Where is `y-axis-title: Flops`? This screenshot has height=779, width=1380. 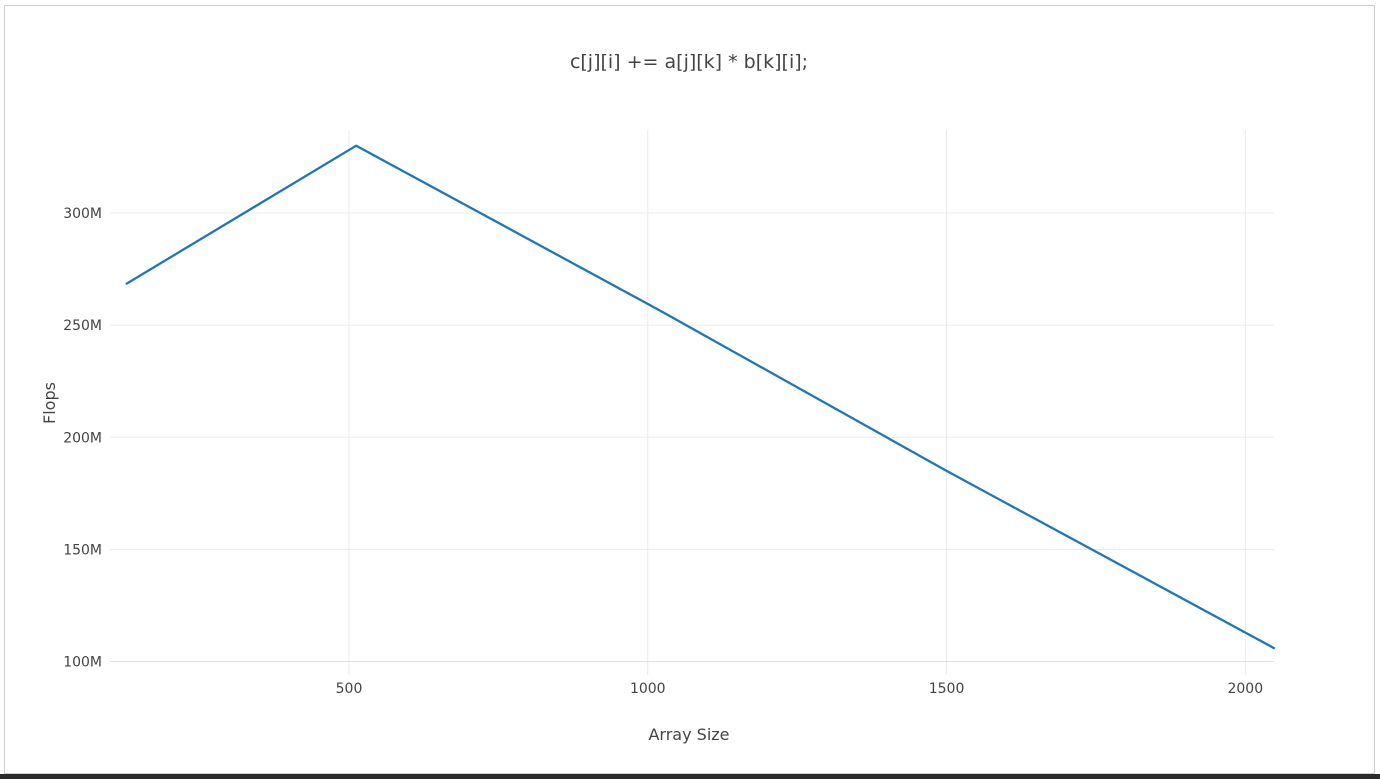 y-axis-title: Flops is located at coordinates (49, 403).